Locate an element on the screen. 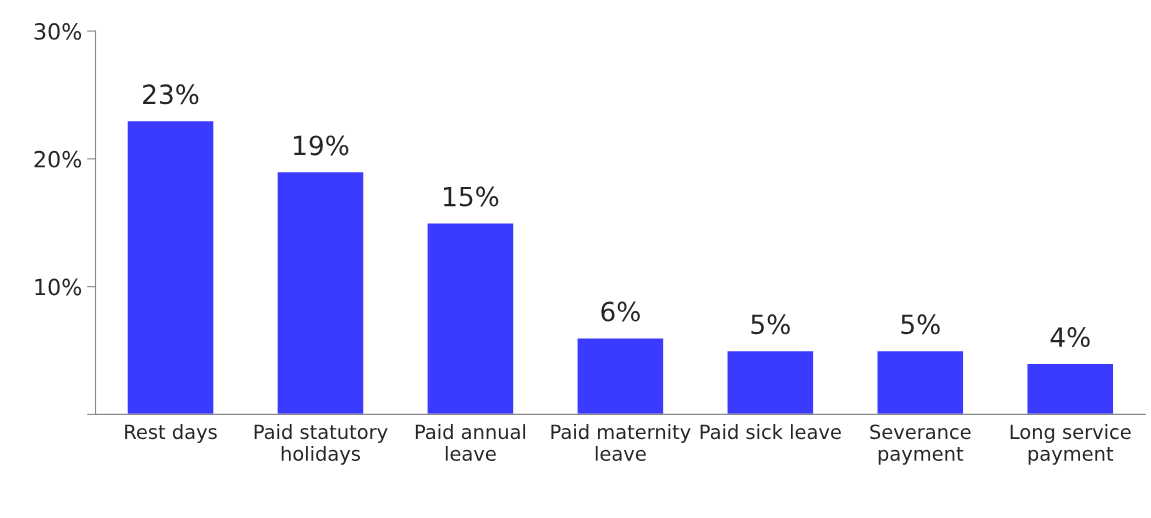 The height and width of the screenshot is (518, 1151). x-tick-label: Rest days is located at coordinates (171, 433).